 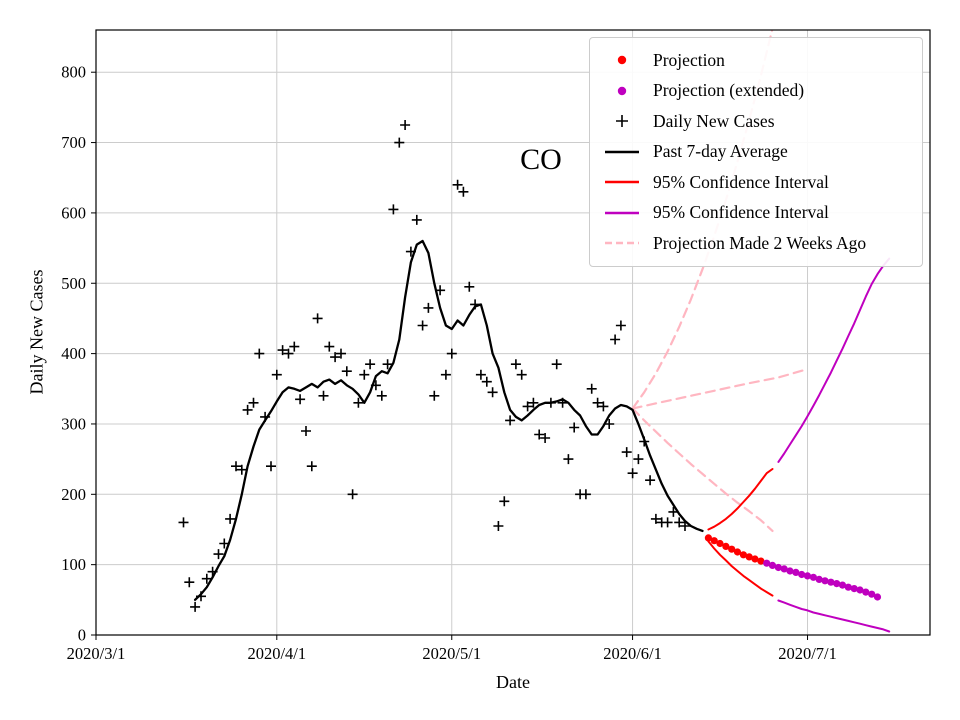 What do you see at coordinates (276, 653) in the screenshot?
I see `x-tick-label: 2020/4/1` at bounding box center [276, 653].